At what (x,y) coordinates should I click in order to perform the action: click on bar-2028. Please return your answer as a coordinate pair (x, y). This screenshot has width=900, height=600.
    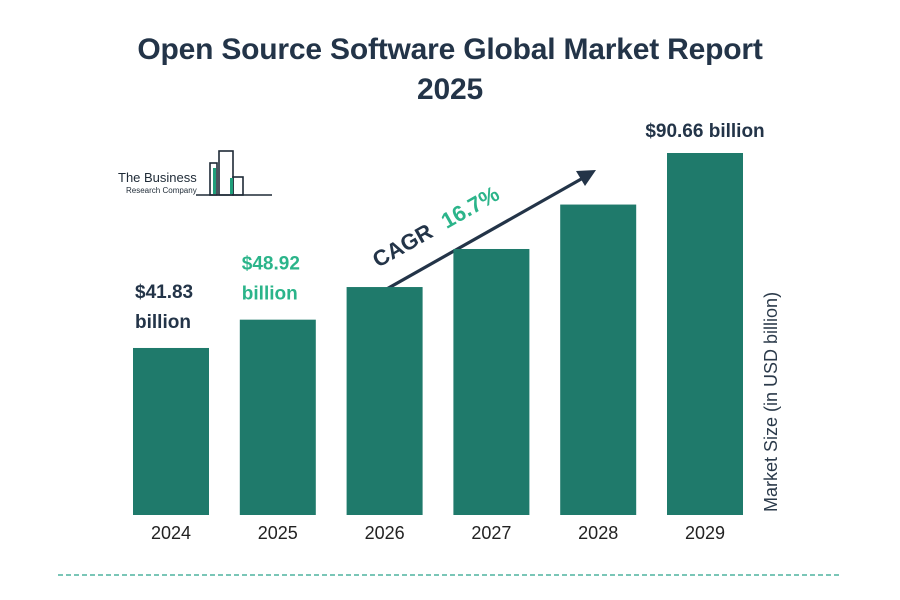
    Looking at the image, I should click on (598, 359).